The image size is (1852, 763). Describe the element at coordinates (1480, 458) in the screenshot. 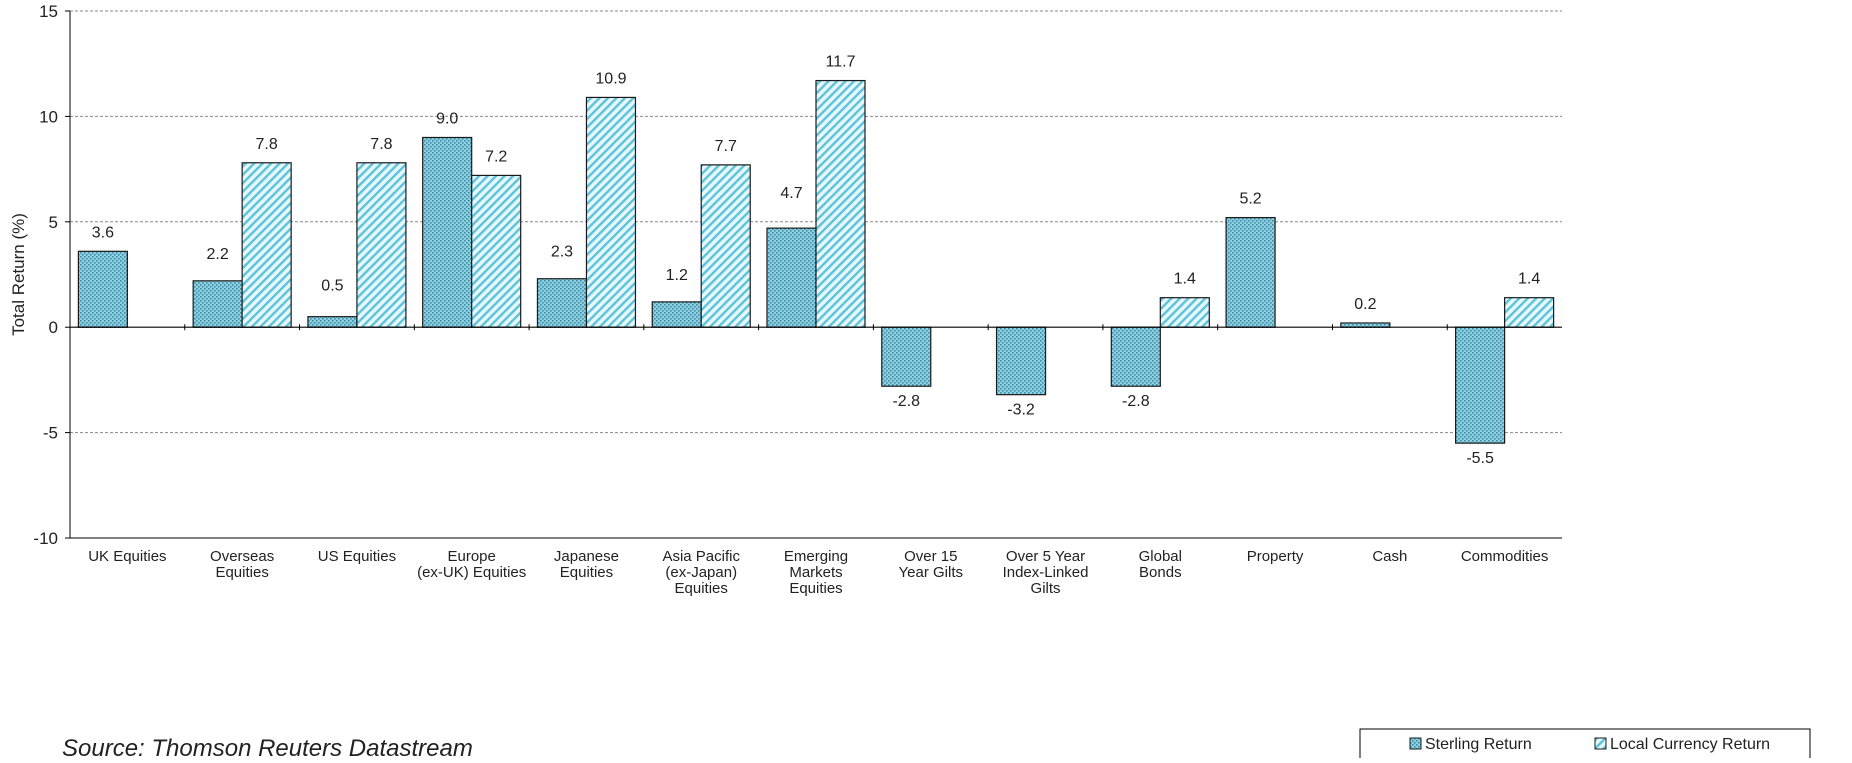

I see `data-label-sterling: -5.5` at that location.